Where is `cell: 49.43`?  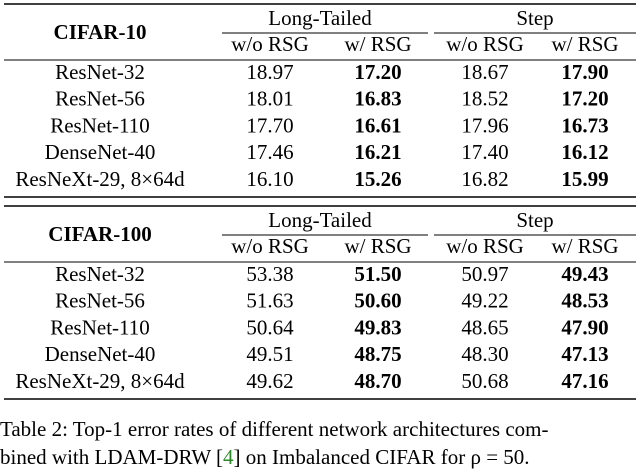
cell: 49.43 is located at coordinates (584, 274).